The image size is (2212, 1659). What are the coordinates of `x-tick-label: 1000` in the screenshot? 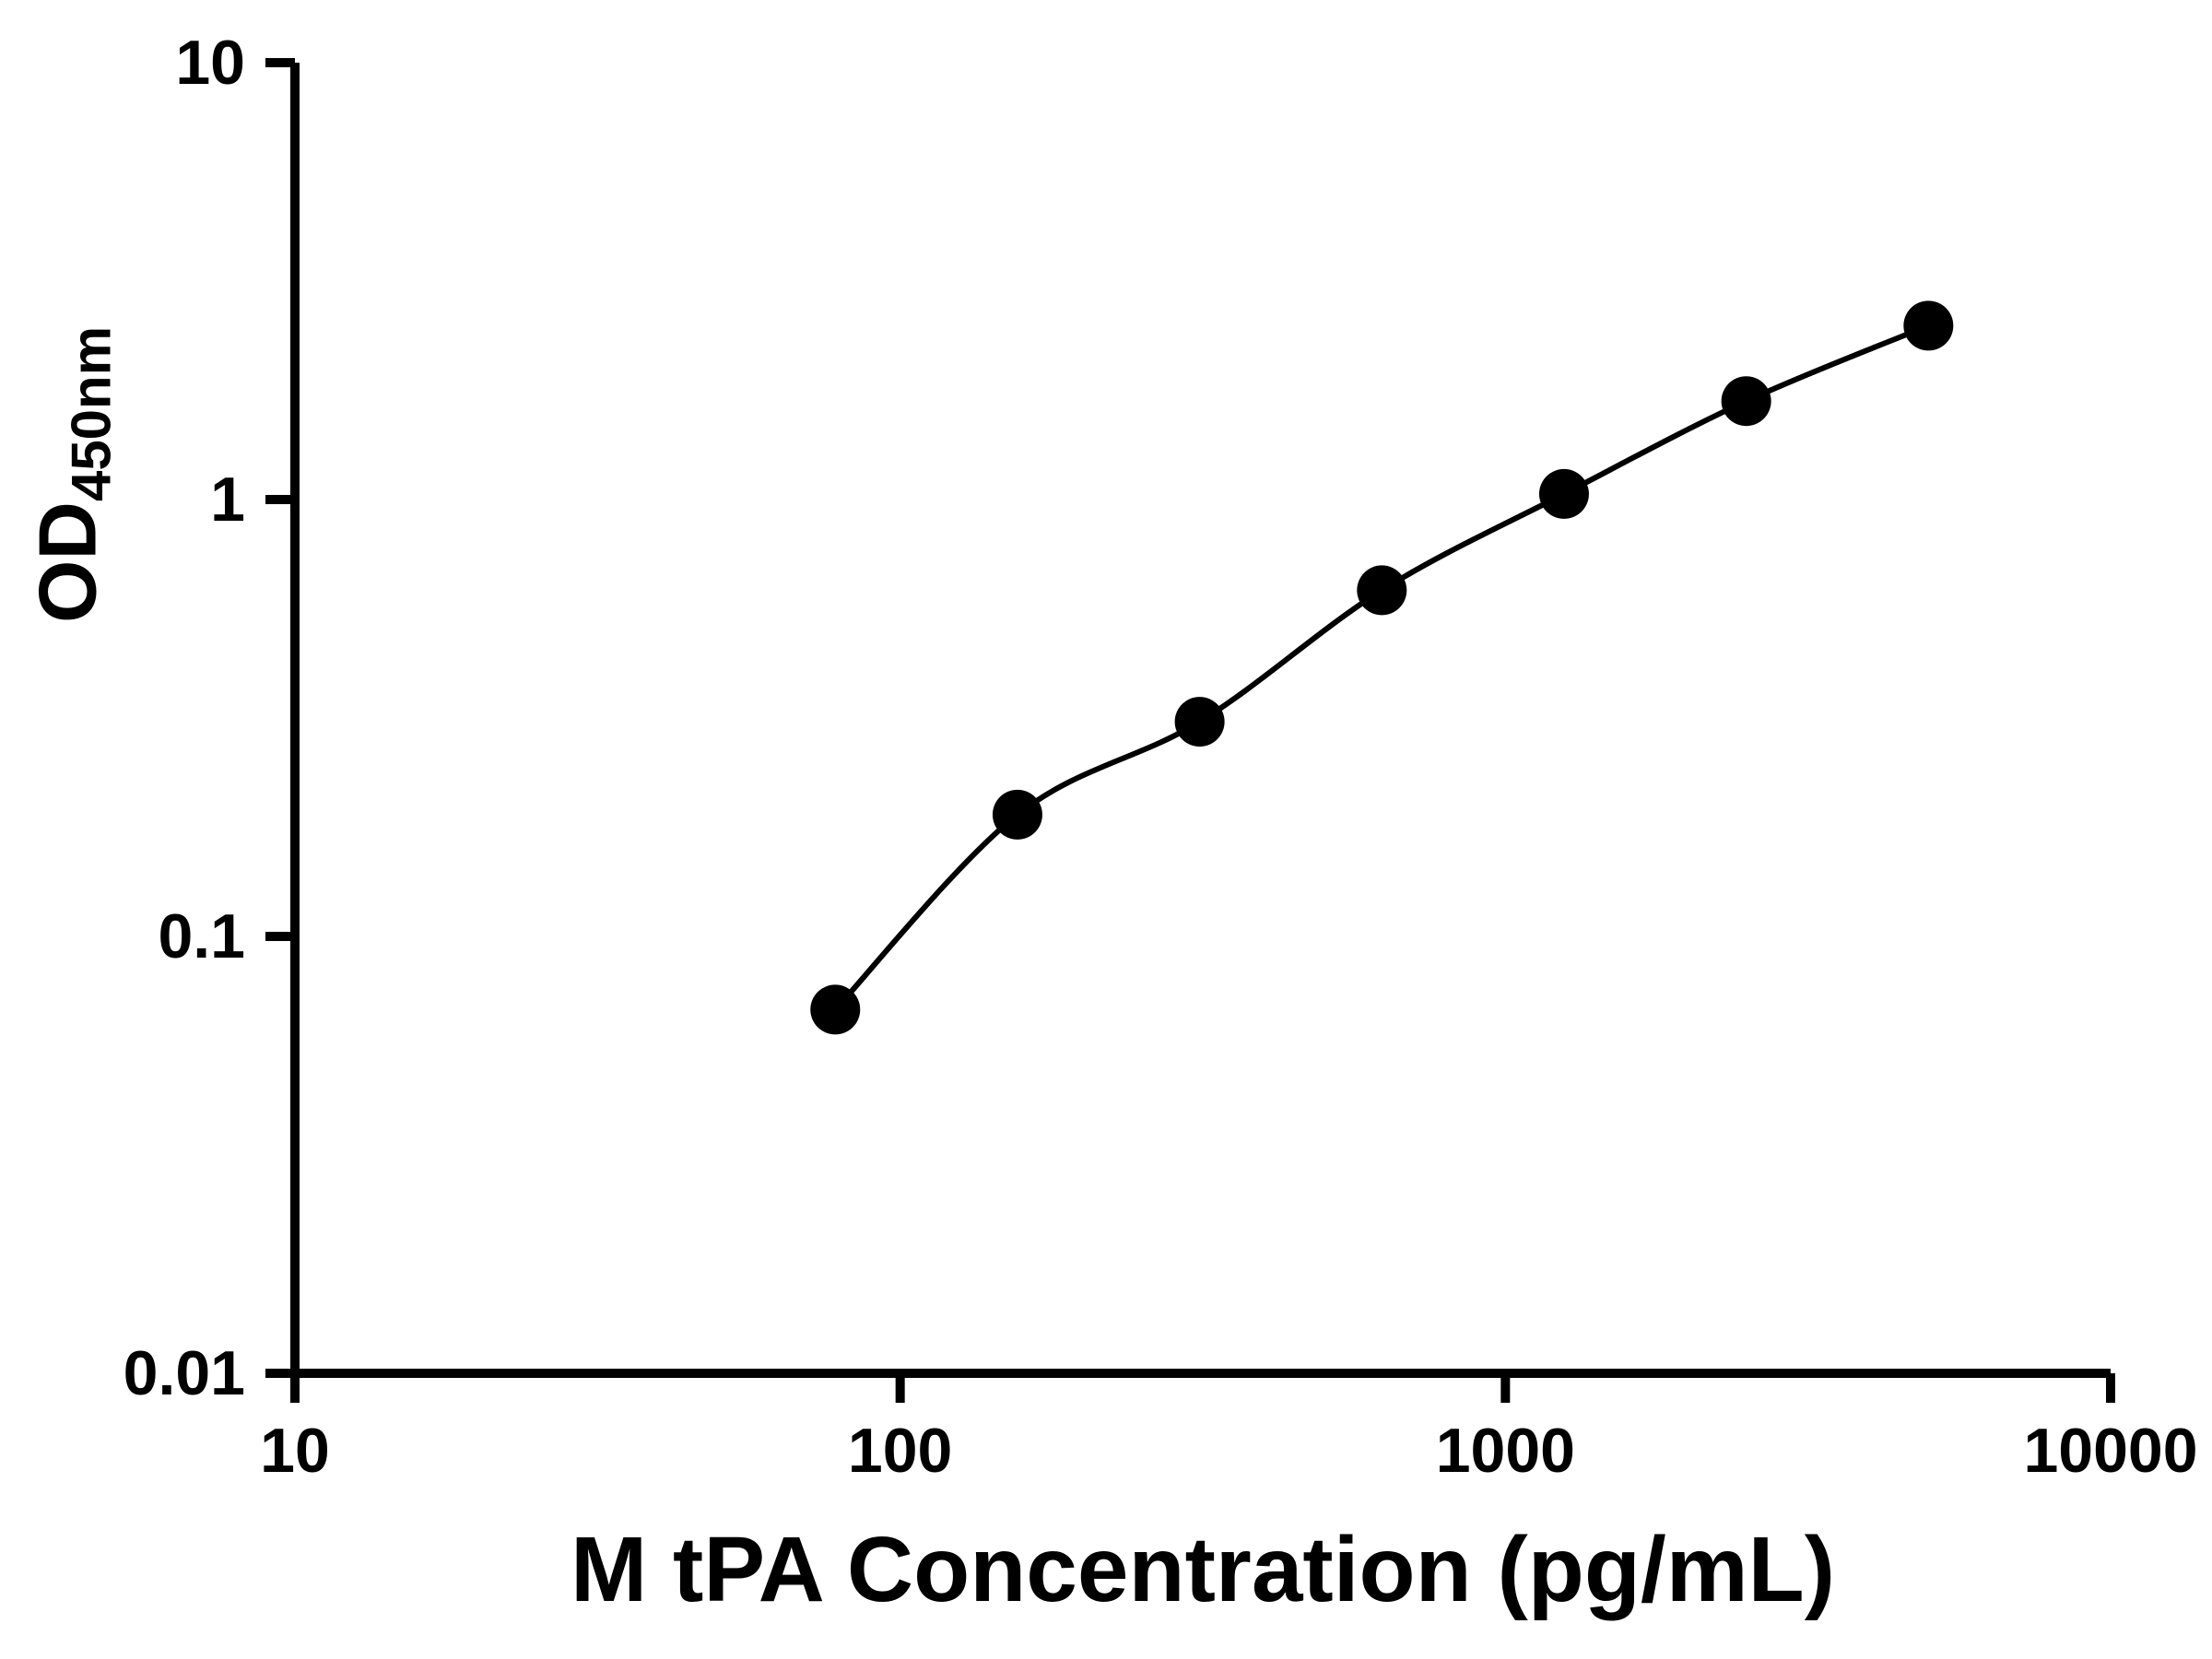 It's located at (1505, 1451).